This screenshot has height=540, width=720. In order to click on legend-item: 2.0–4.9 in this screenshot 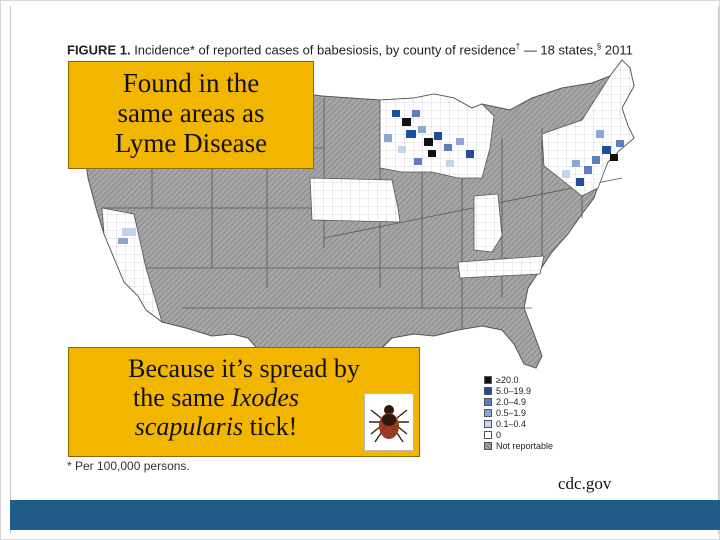, I will do `click(529, 401)`.